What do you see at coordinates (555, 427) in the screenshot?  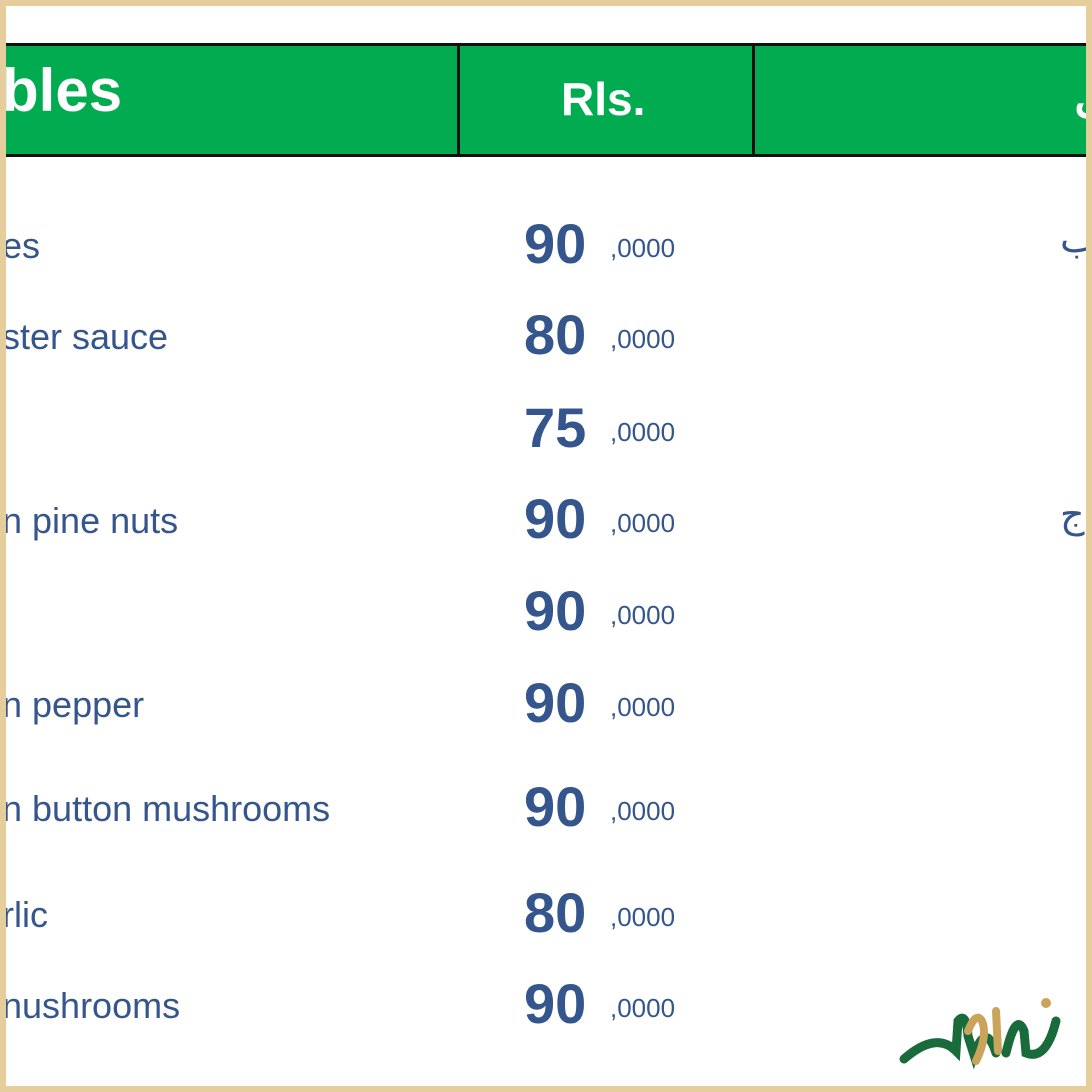 I see `item-price: 75` at bounding box center [555, 427].